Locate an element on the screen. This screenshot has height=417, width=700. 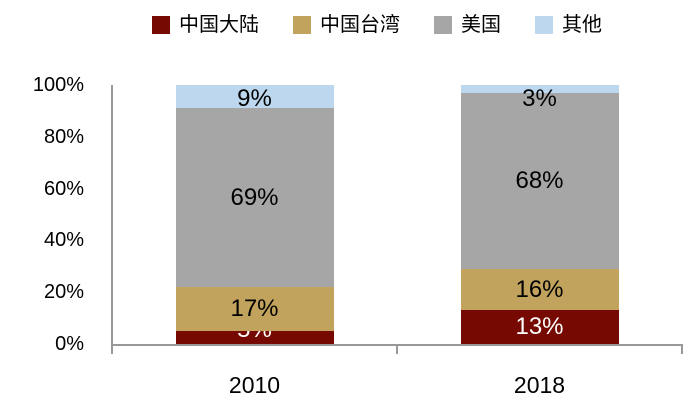
bar-2018: 13% 16% 68% 3% is located at coordinates (539, 214).